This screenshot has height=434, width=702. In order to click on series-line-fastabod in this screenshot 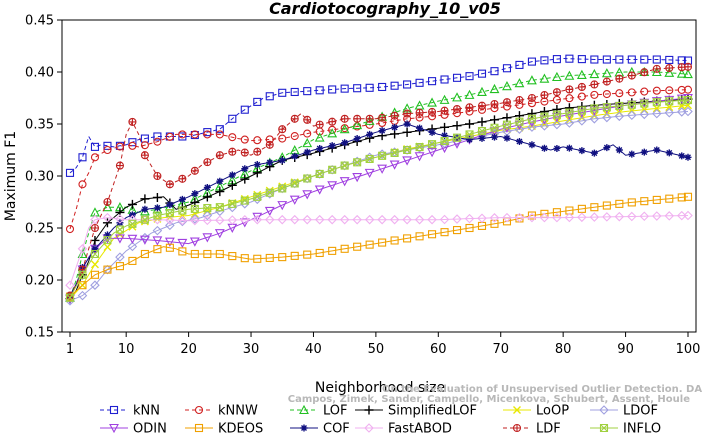, I will do `click(379, 250)`.